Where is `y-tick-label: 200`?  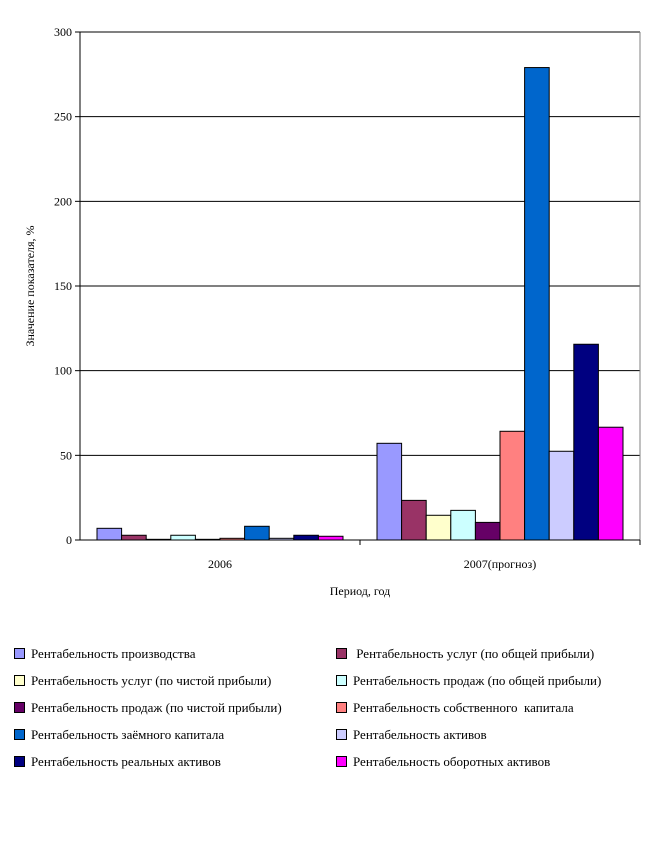
y-tick-label: 200 is located at coordinates (63, 201).